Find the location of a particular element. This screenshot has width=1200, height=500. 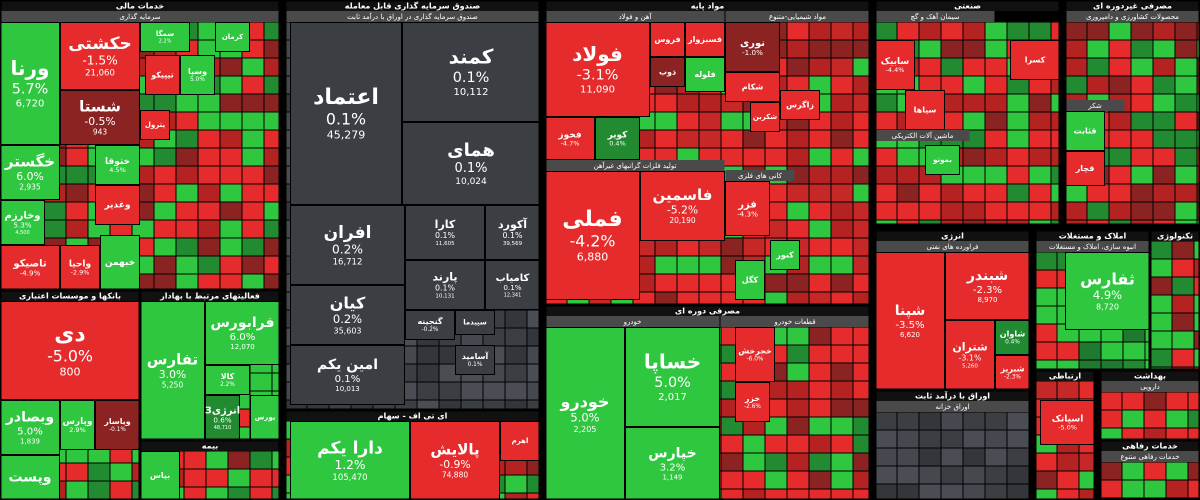

tile-name: کسرا is located at coordinates (1035, 60).